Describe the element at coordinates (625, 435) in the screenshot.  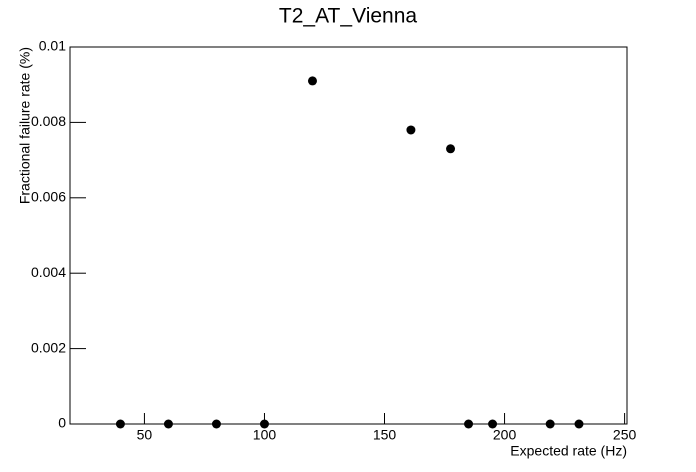
I see `x-tick-label: 250` at that location.